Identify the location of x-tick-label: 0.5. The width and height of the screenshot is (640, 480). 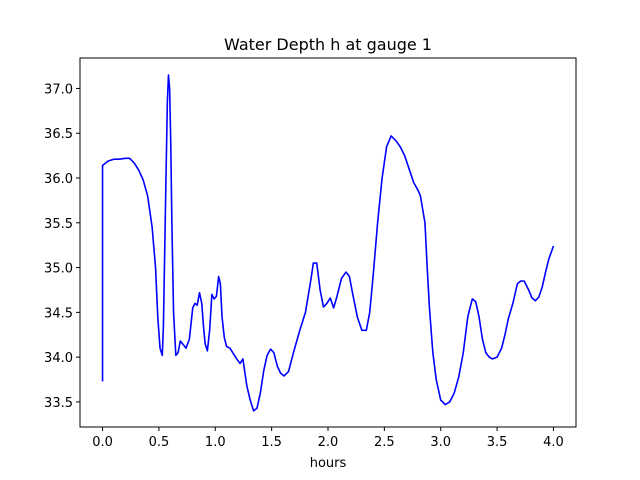
(159, 442).